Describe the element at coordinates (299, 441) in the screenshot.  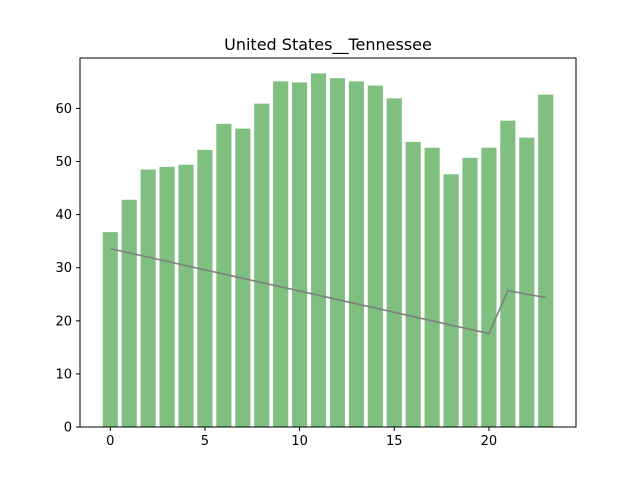
I see `x-tick-label-10: 10` at that location.